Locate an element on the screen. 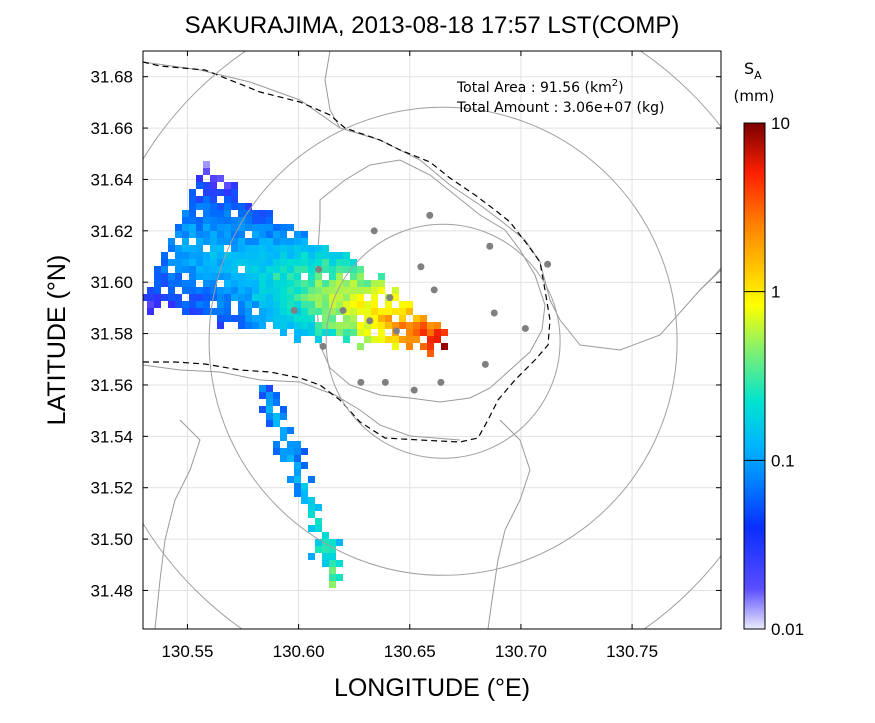 The height and width of the screenshot is (723, 875). y-tick-label: 31.68 is located at coordinates (111, 77).